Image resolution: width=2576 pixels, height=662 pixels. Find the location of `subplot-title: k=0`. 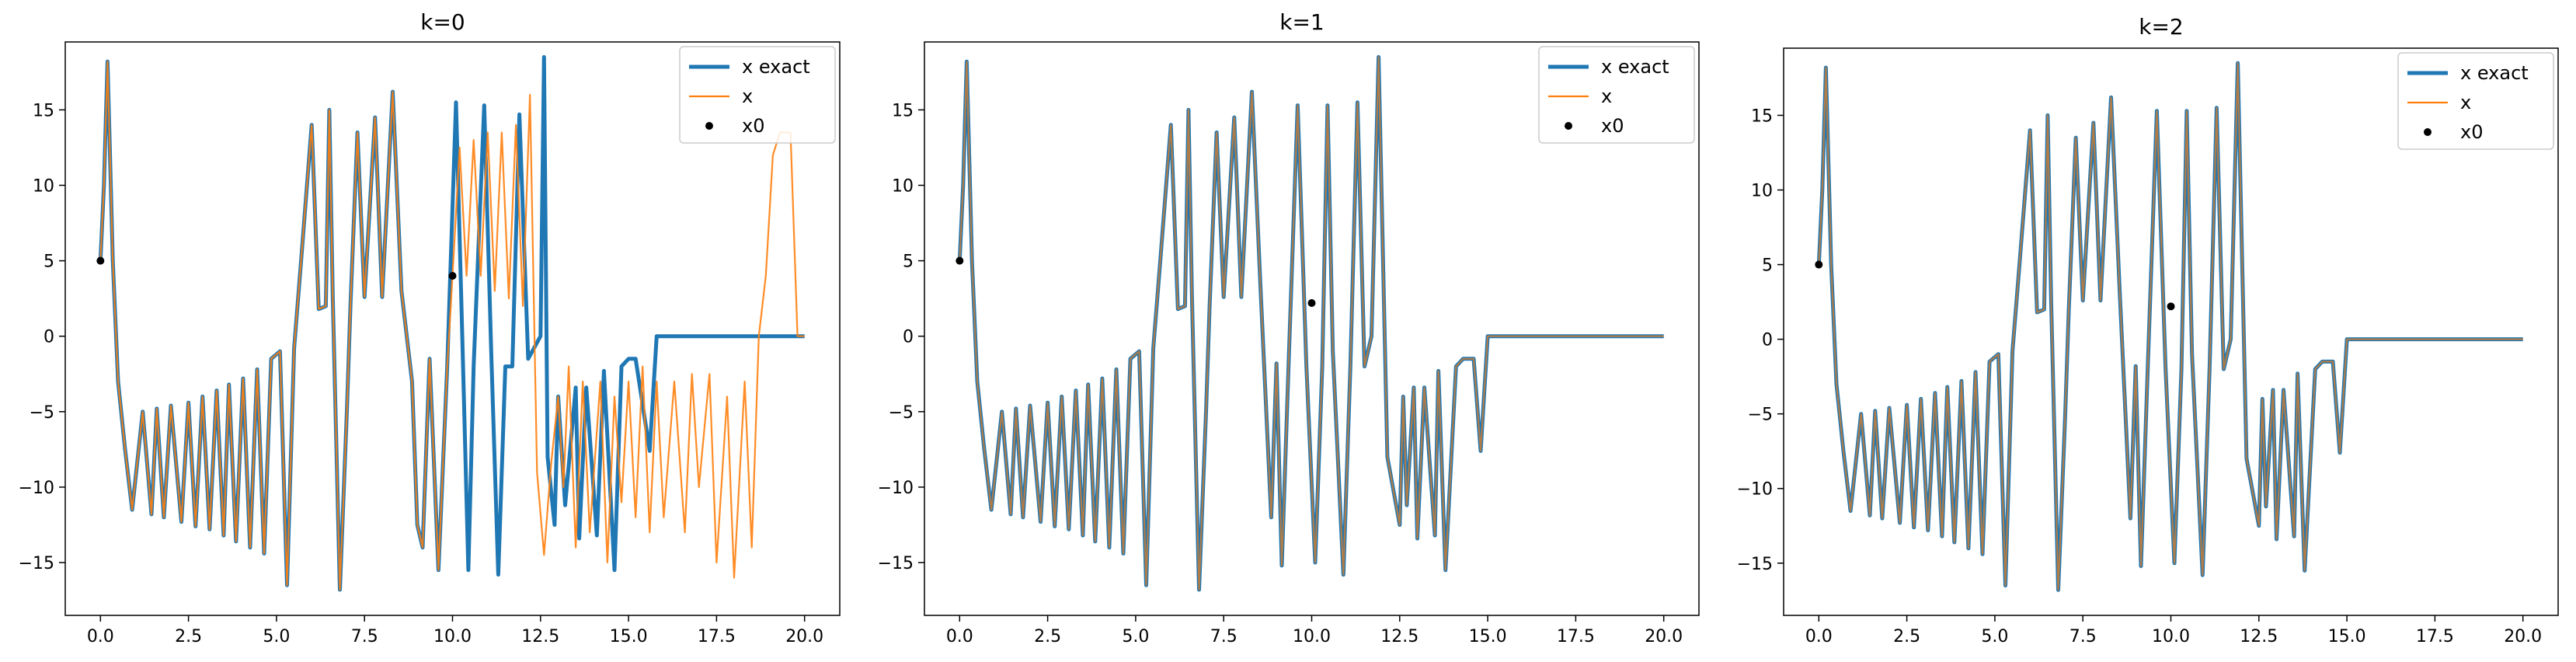

subplot-title: k=0 is located at coordinates (443, 22).